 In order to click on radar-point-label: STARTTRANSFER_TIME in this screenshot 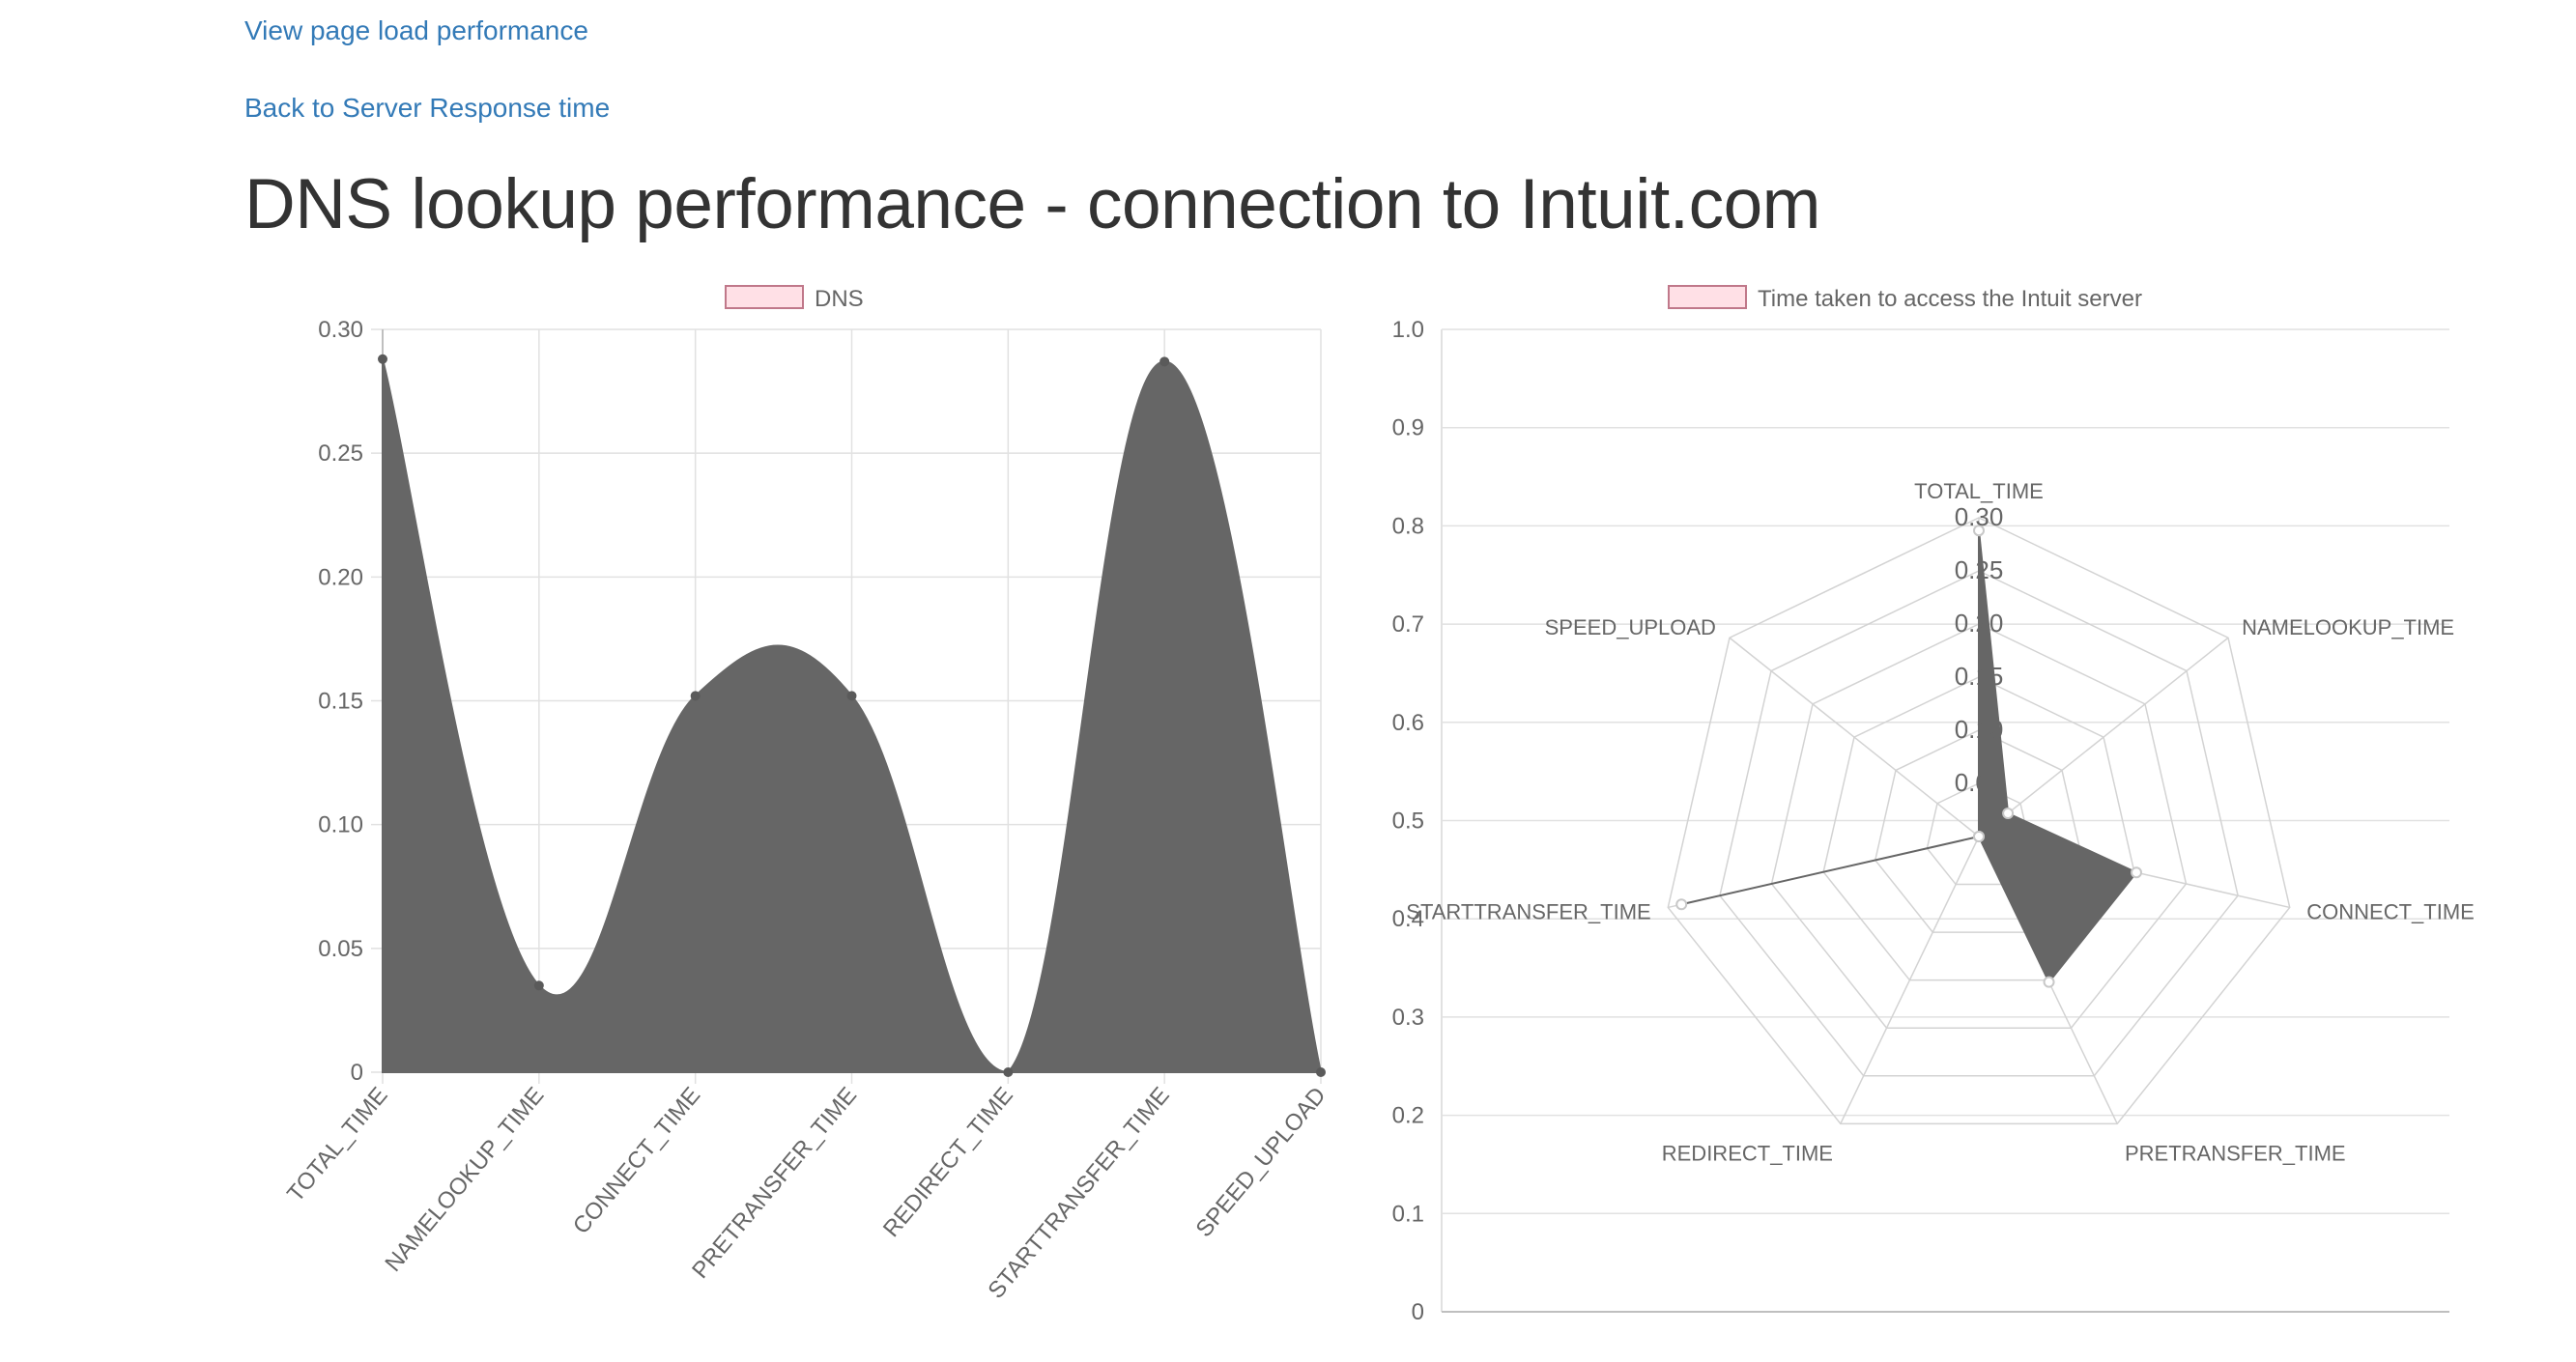, I will do `click(1528, 911)`.